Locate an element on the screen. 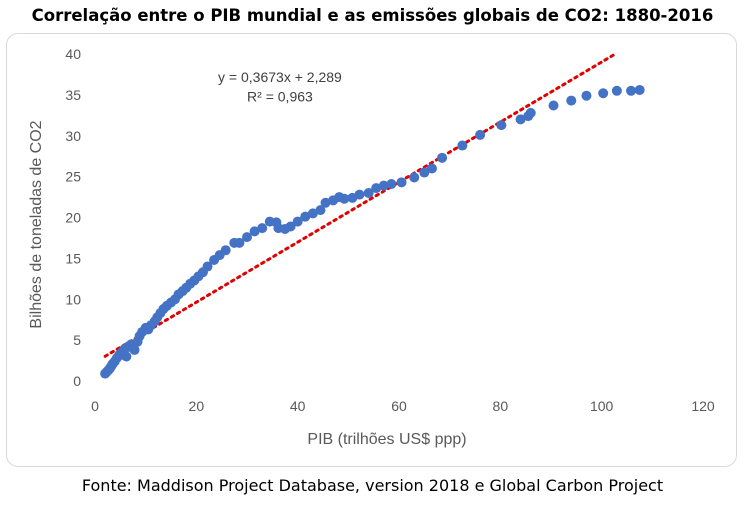 The height and width of the screenshot is (506, 745). y-tick-label: 20 is located at coordinates (73, 218).